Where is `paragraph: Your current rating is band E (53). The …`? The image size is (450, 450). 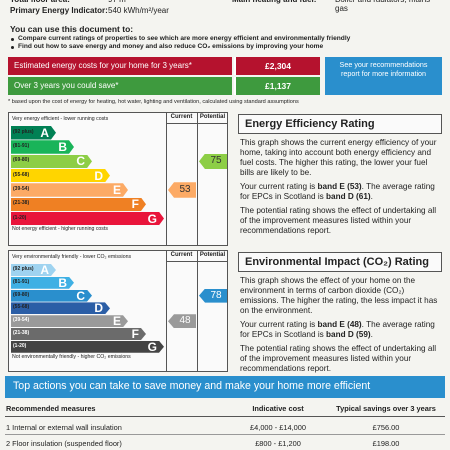
paragraph: Your current rating is band E (53). The … is located at coordinates (341, 192).